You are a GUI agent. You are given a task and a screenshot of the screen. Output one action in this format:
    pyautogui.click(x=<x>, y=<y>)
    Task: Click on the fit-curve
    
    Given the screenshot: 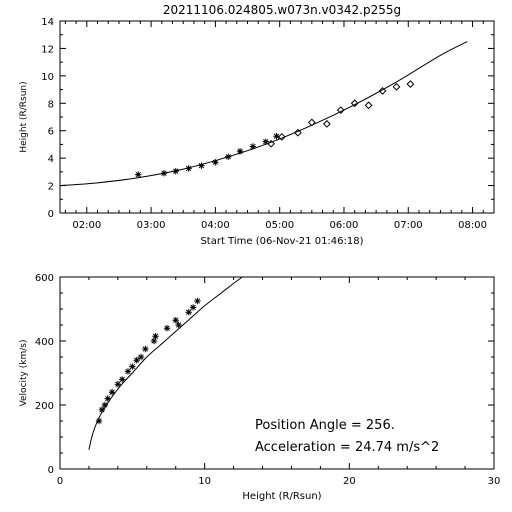 What is the action you would take?
    pyautogui.click(x=165, y=363)
    